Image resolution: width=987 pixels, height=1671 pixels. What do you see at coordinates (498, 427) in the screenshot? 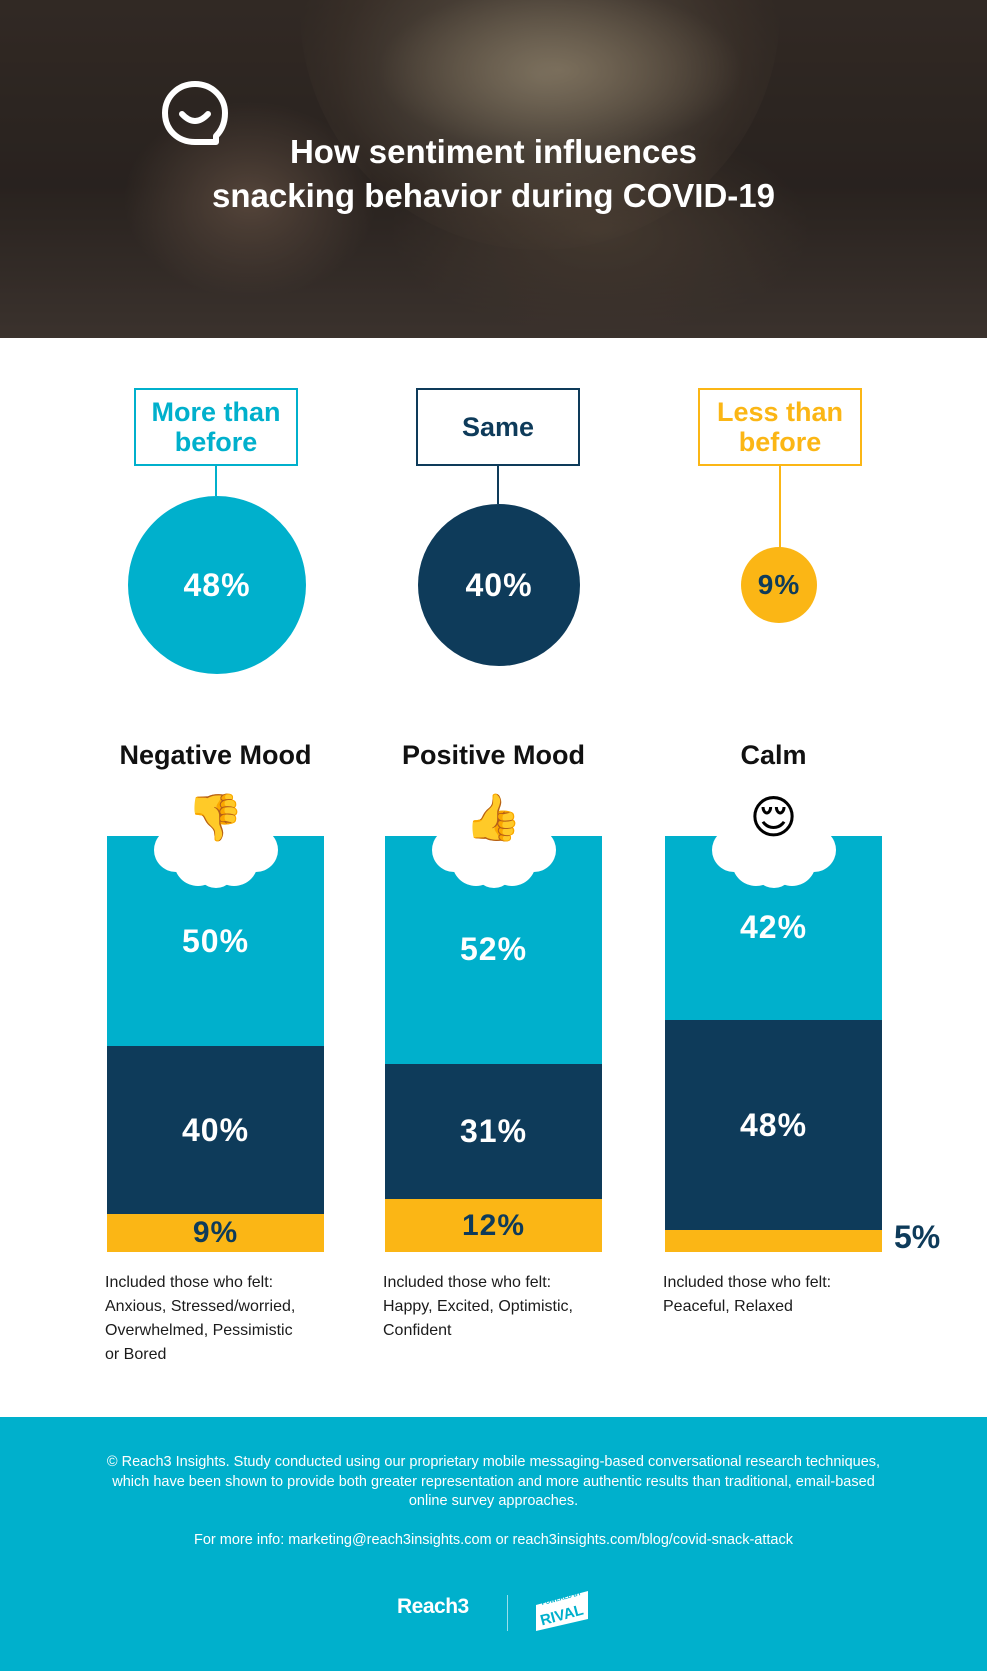
I see `label-same: Same` at bounding box center [498, 427].